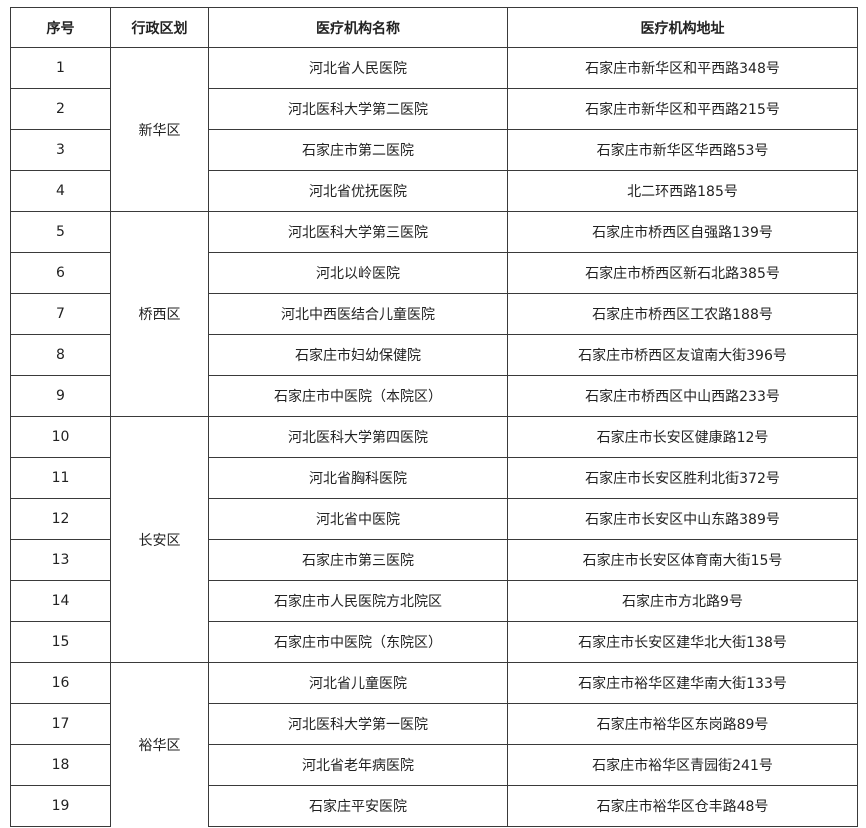 This screenshot has width=866, height=828. I want to click on row-number: 8, so click(60, 355).